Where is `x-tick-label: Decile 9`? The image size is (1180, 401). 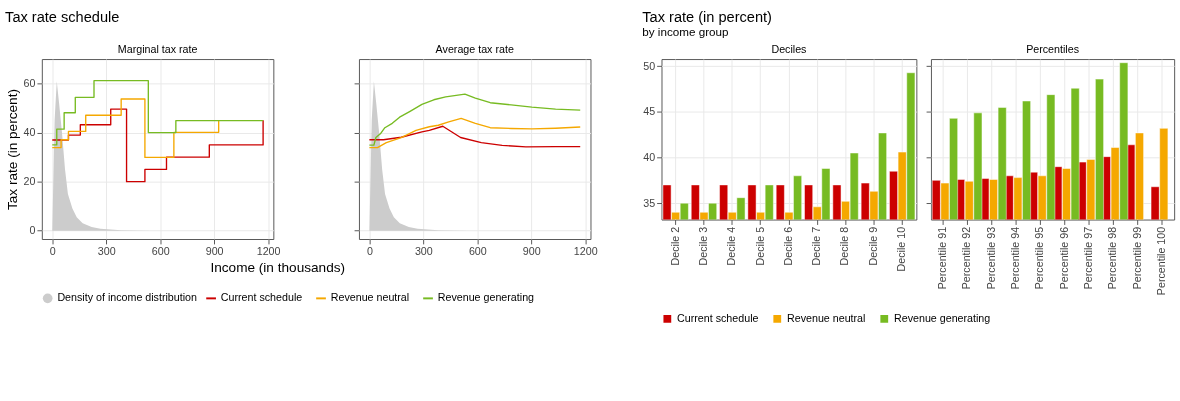
x-tick-label: Decile 9 is located at coordinates (872, 246).